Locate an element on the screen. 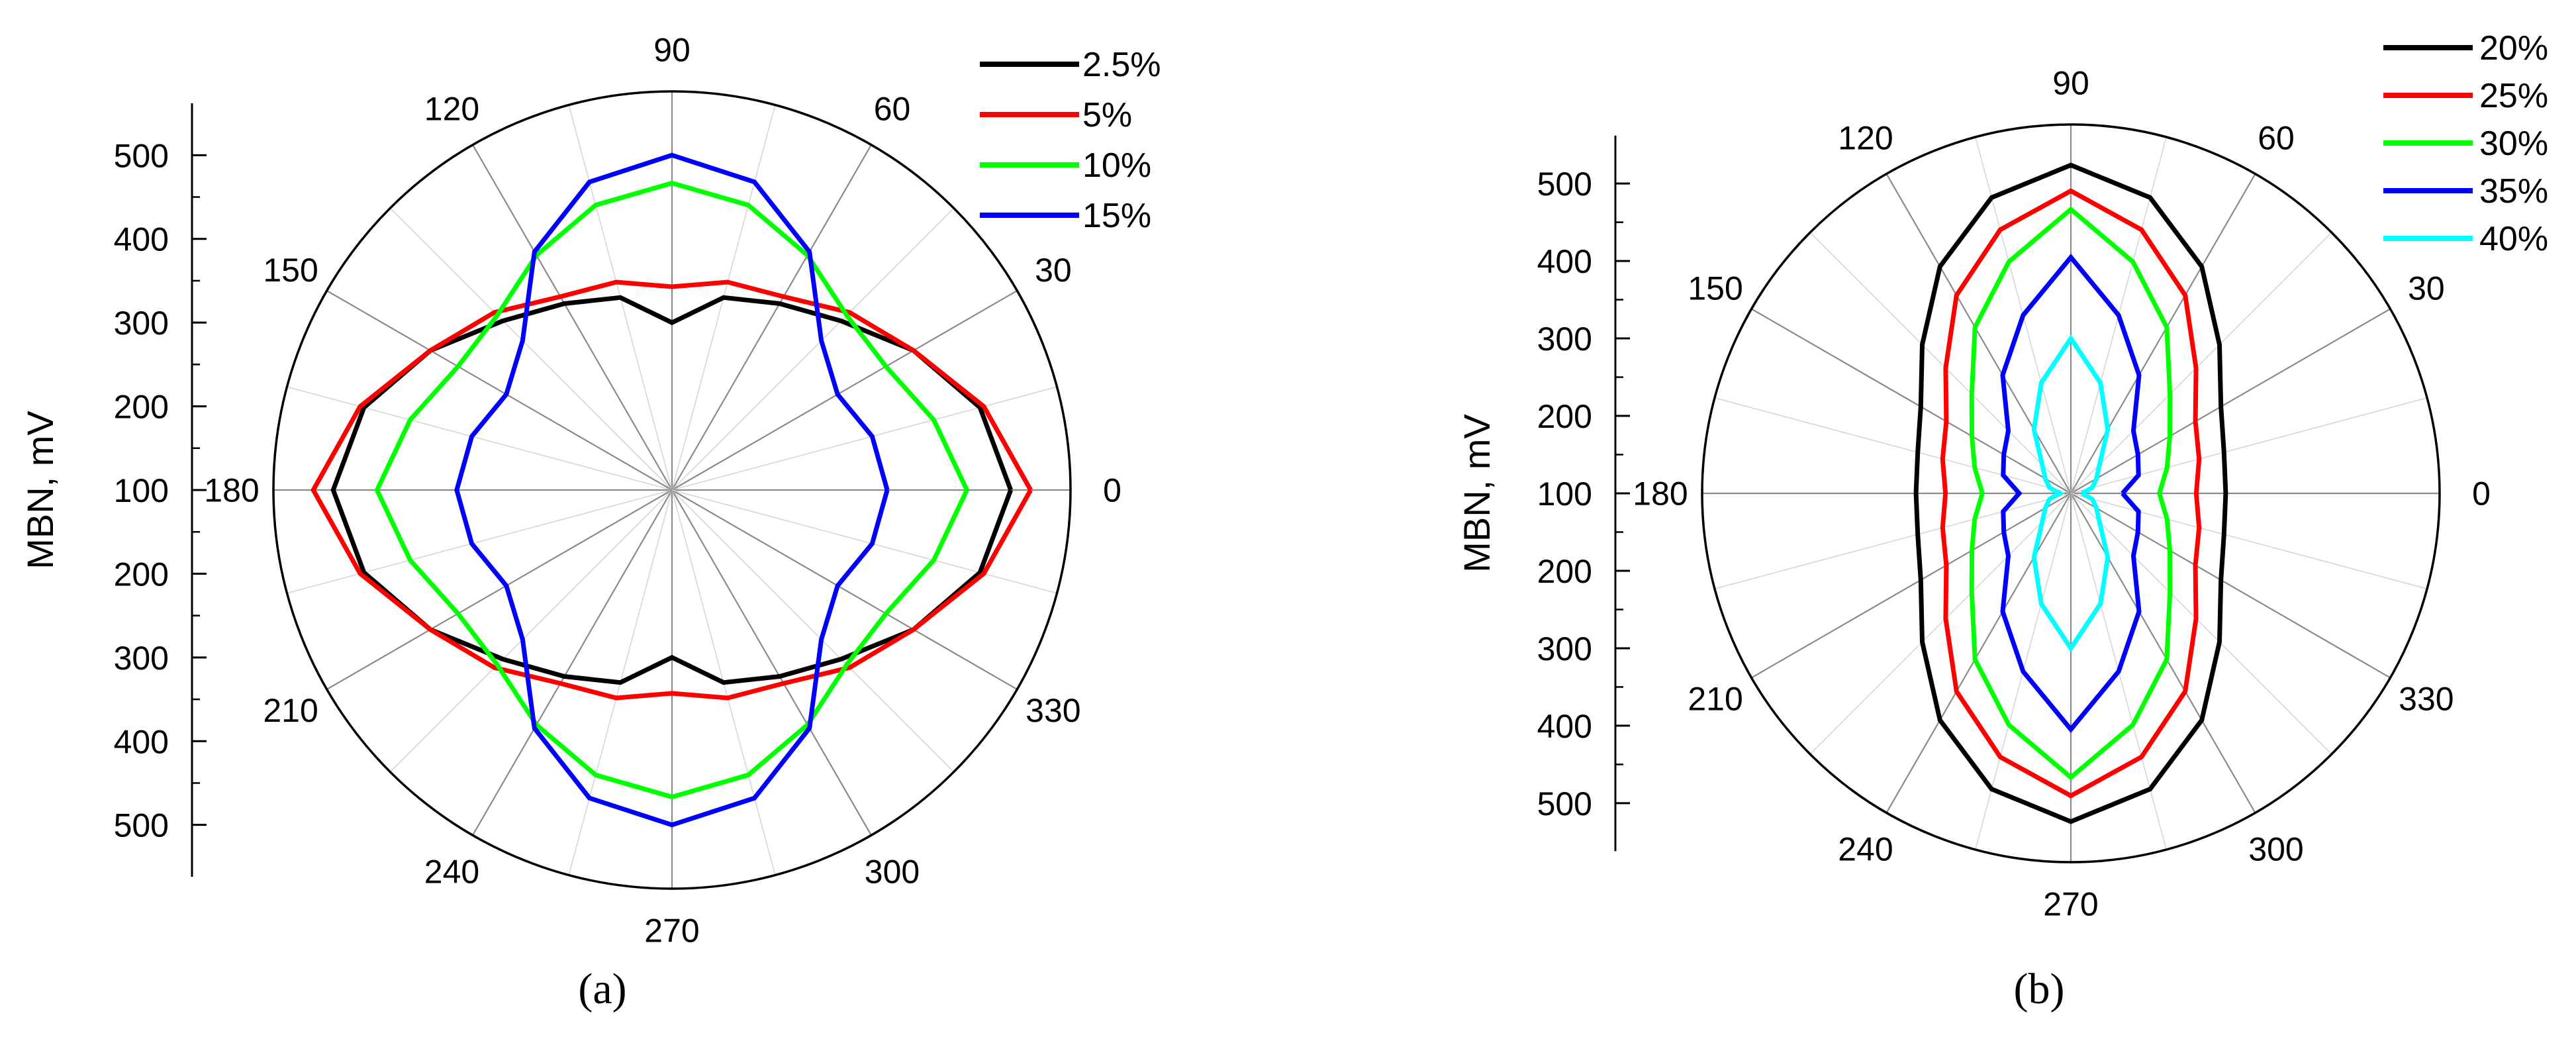 This screenshot has width=2576, height=1037. legend-label: 40% is located at coordinates (2513, 239).